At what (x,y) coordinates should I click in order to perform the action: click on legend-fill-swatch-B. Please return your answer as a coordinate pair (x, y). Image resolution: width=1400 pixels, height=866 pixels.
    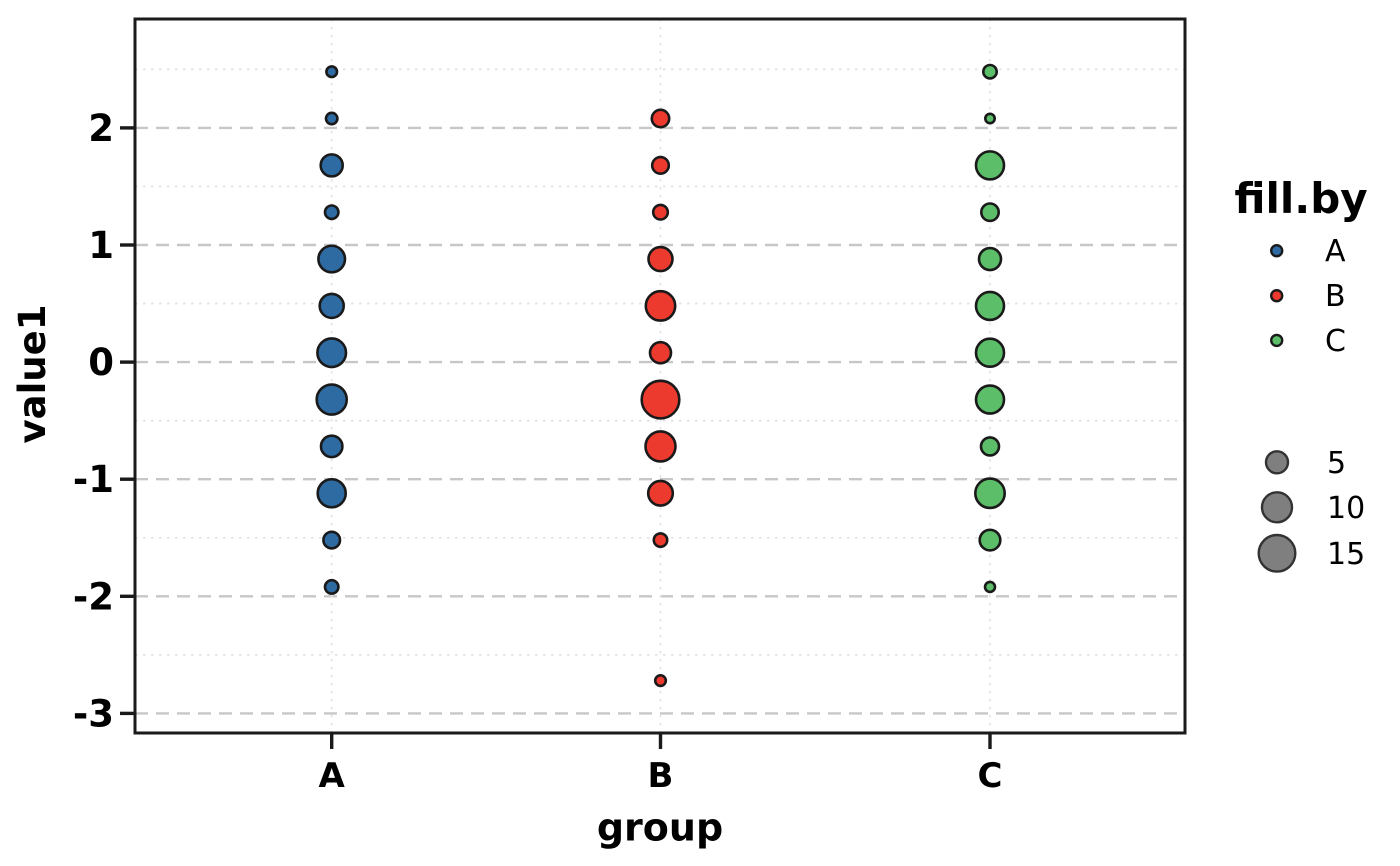
    Looking at the image, I should click on (1276, 296).